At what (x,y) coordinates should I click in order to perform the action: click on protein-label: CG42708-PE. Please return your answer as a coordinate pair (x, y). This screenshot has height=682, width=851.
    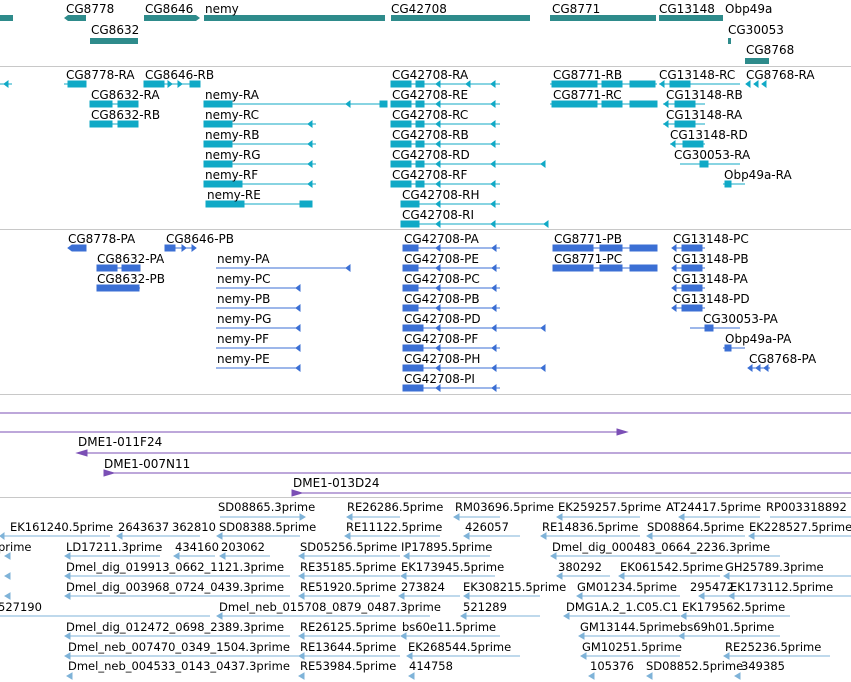
    Looking at the image, I should click on (441, 259).